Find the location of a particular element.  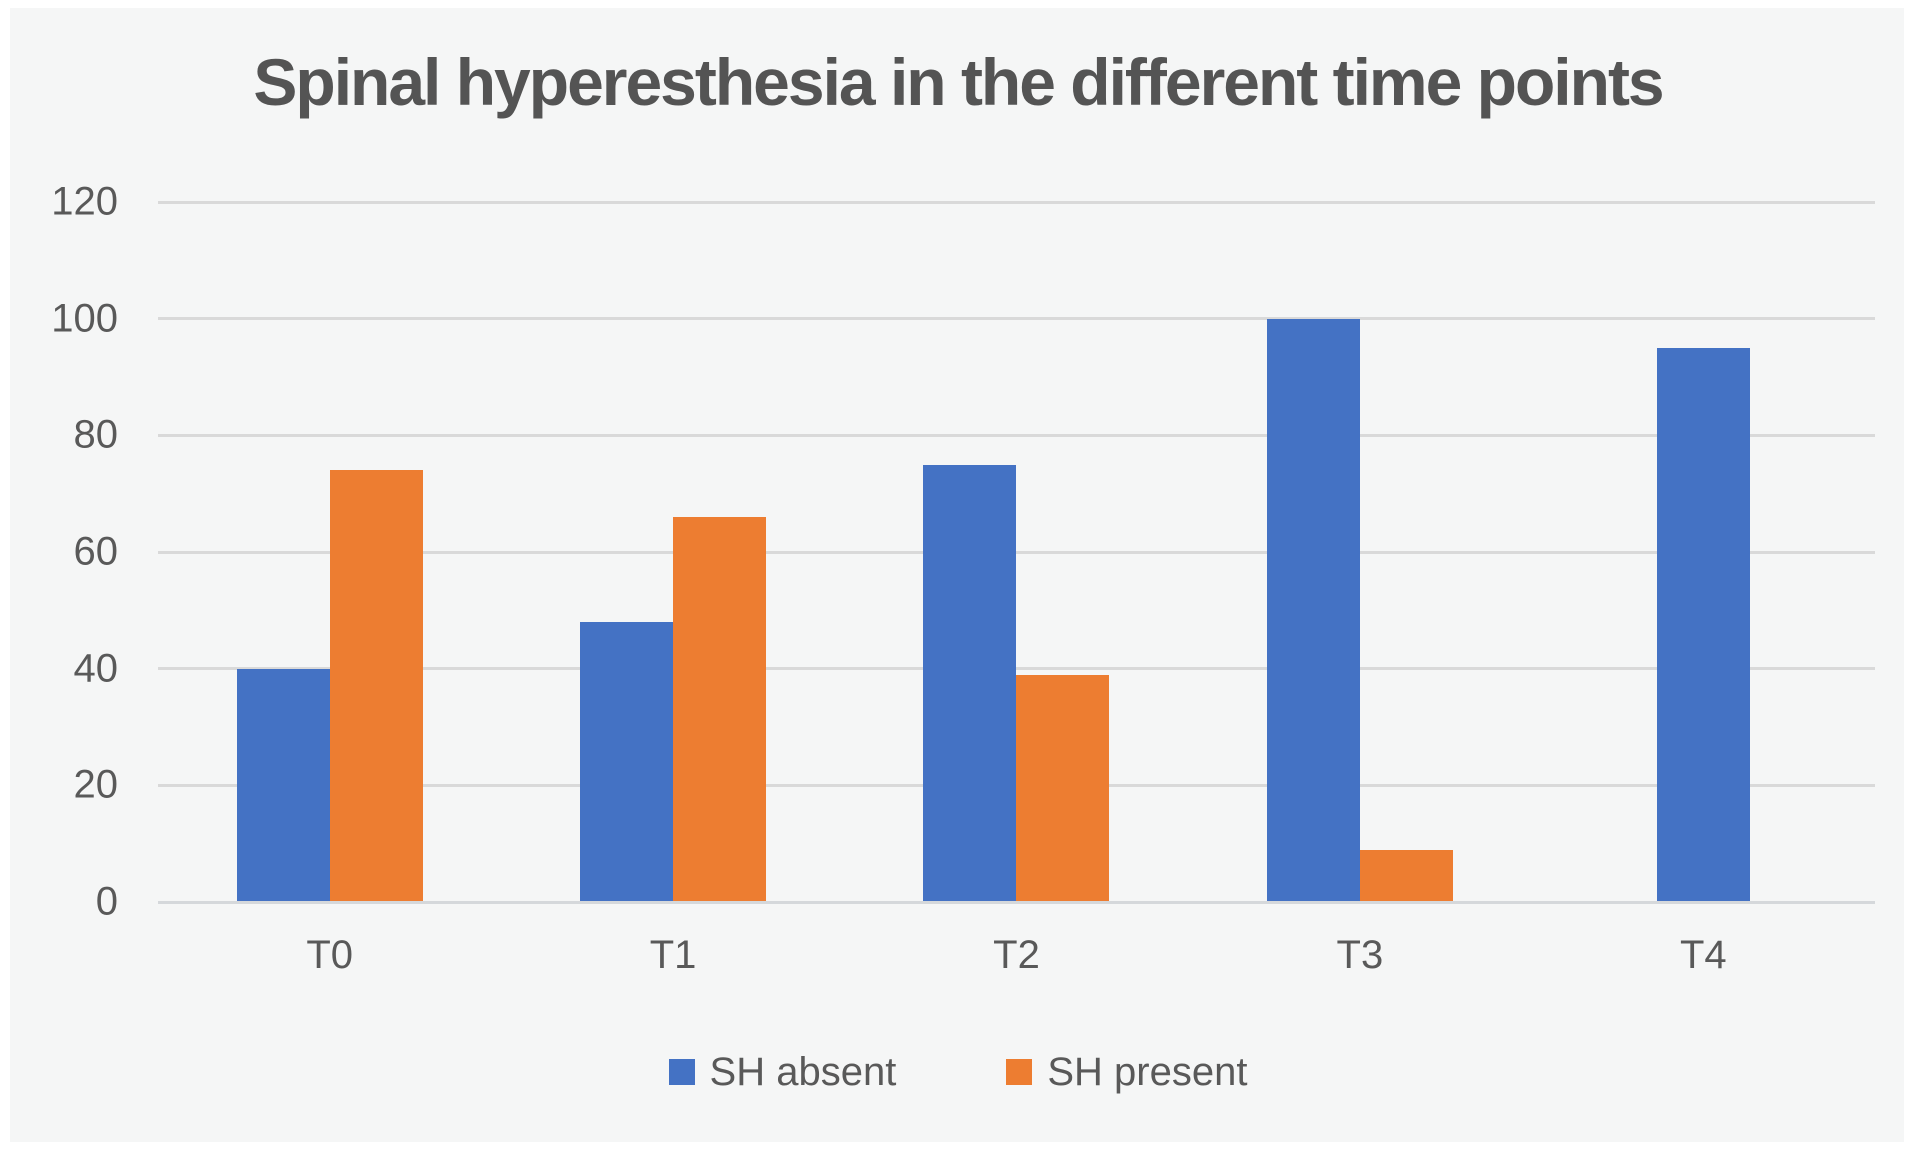

legend-swatch-sh-absent-icon is located at coordinates (681, 1072).